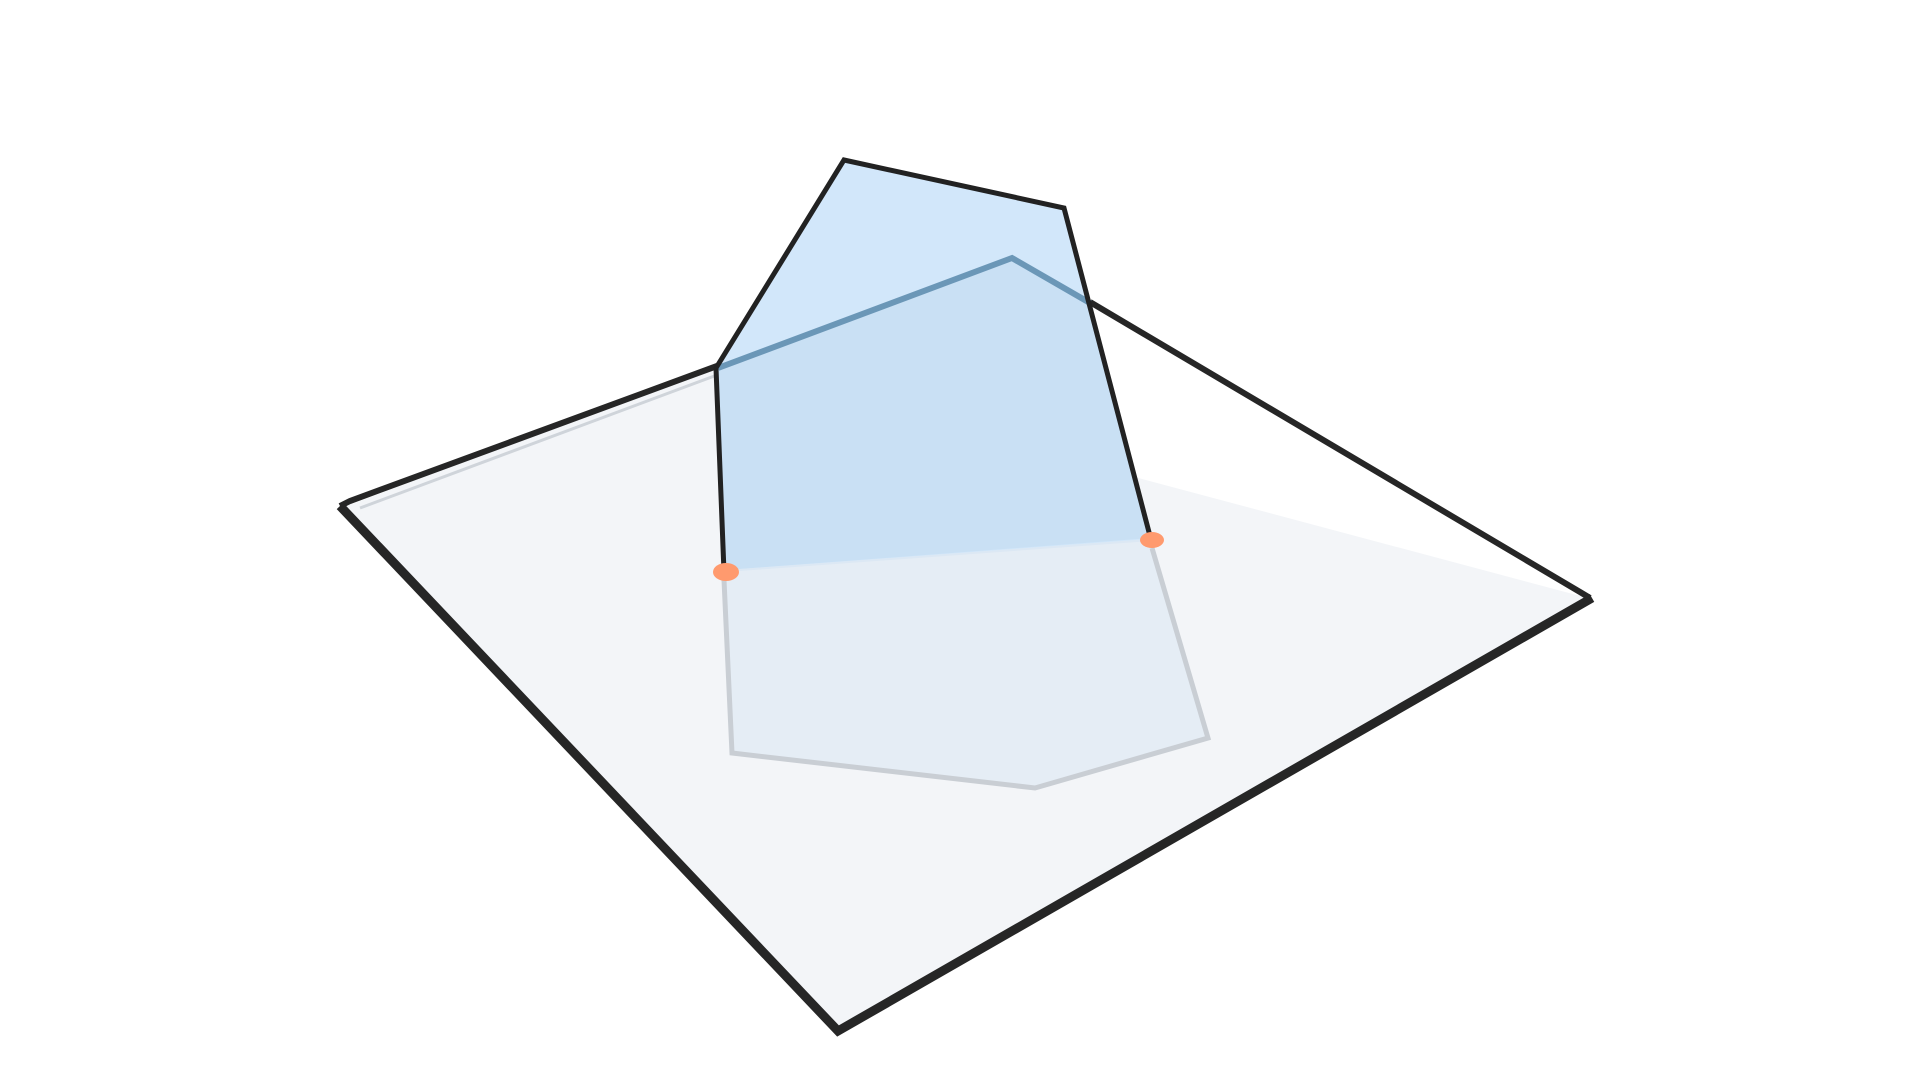  I want to click on intersection-points, so click(938, 556).